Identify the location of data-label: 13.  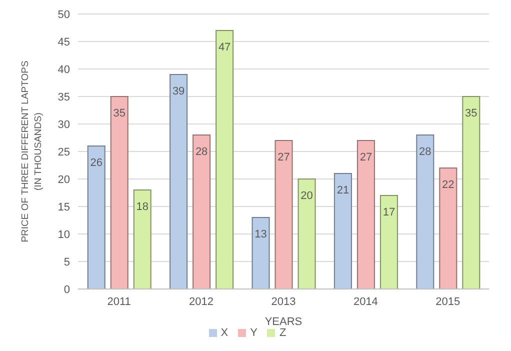
(260, 234).